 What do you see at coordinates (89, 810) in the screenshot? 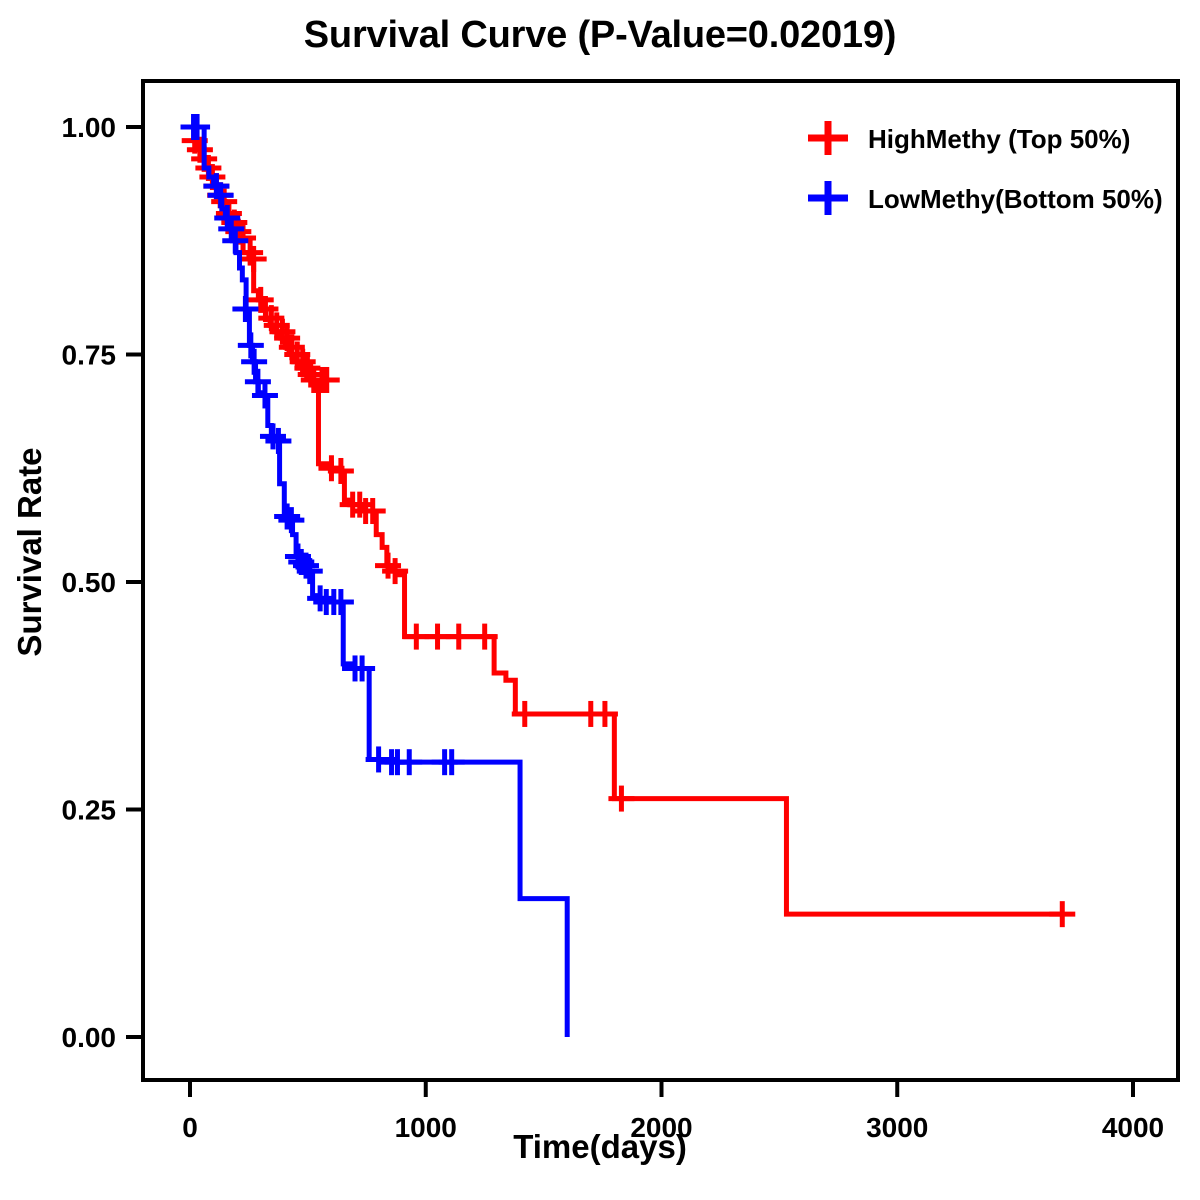
I see `y-tick-label: 0.25` at bounding box center [89, 810].